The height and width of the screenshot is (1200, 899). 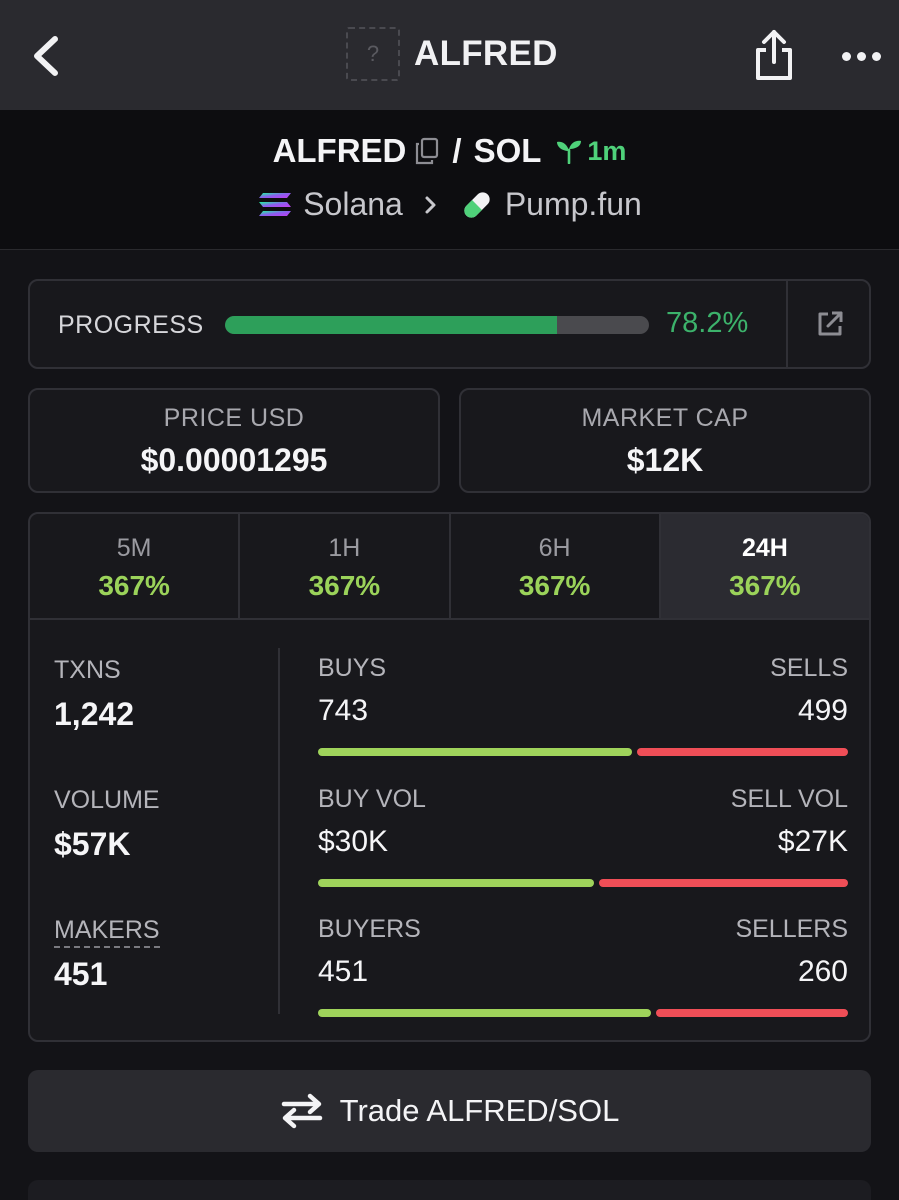 I want to click on bonding-progress-card: PROGRESS 78.2%, so click(x=449, y=324).